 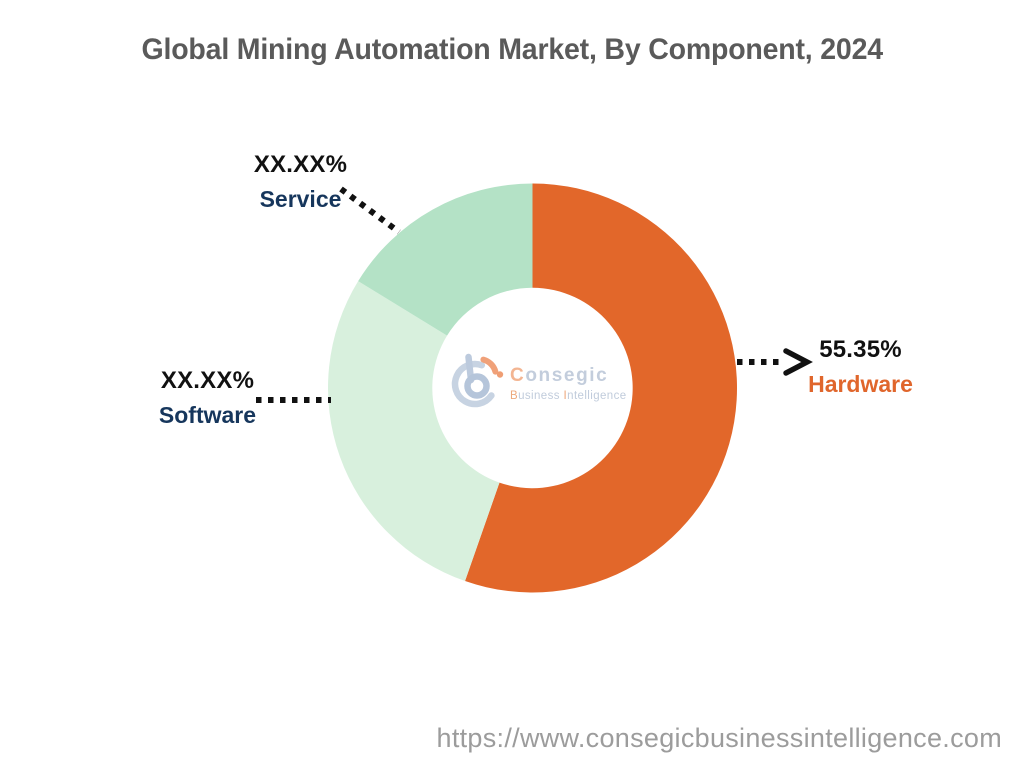 What do you see at coordinates (798, 362) in the screenshot?
I see `arrow-head-icon` at bounding box center [798, 362].